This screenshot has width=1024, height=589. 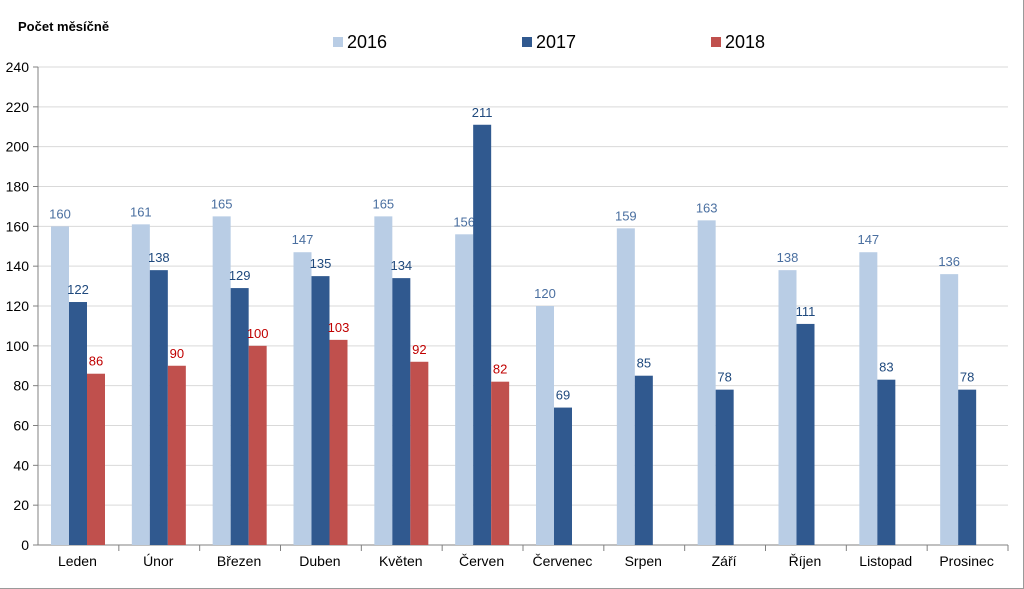 I want to click on y-tick-label: 80, so click(x=21, y=386).